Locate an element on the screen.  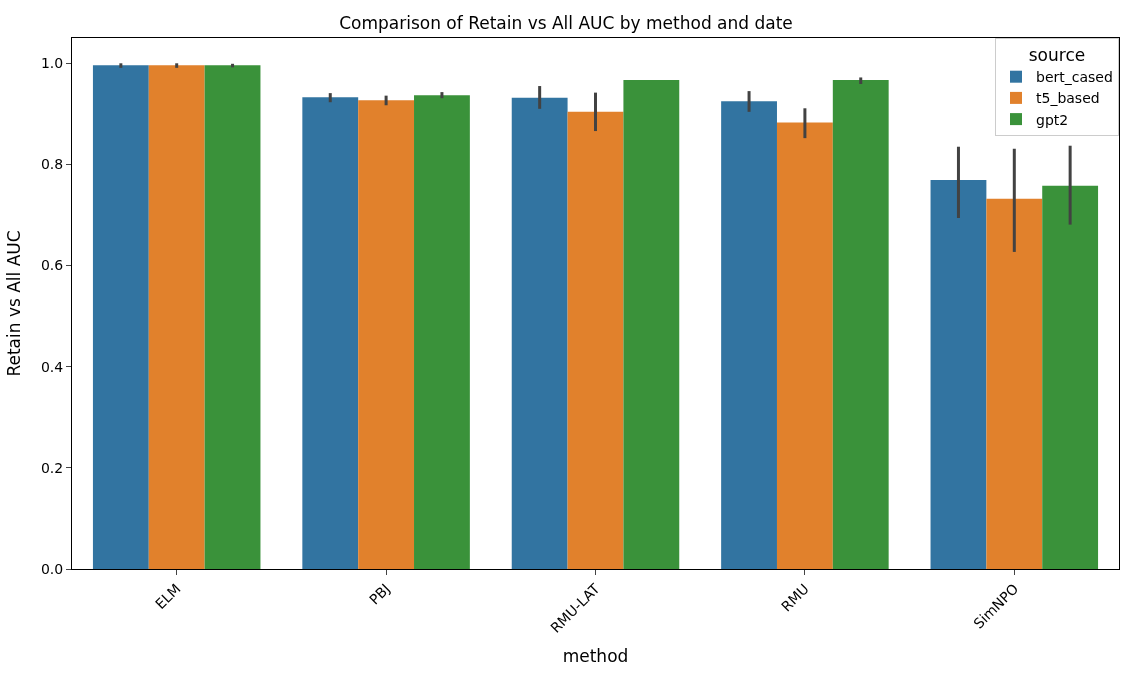
legend-label: t5_based is located at coordinates (1068, 98).